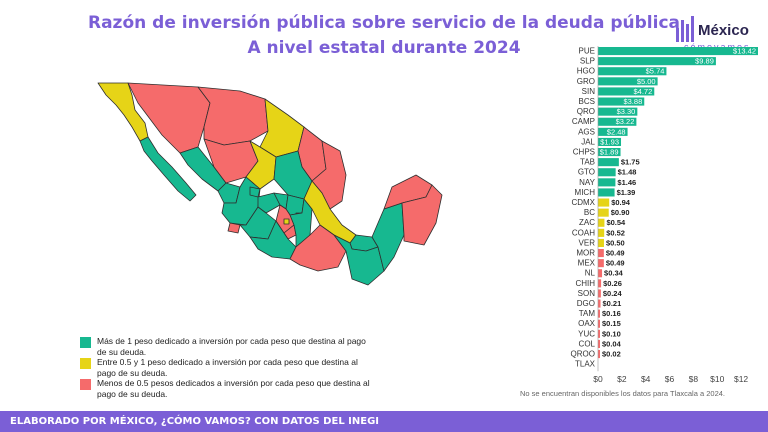 The height and width of the screenshot is (432, 768). I want to click on bar-value-label: $0.94, so click(621, 202).